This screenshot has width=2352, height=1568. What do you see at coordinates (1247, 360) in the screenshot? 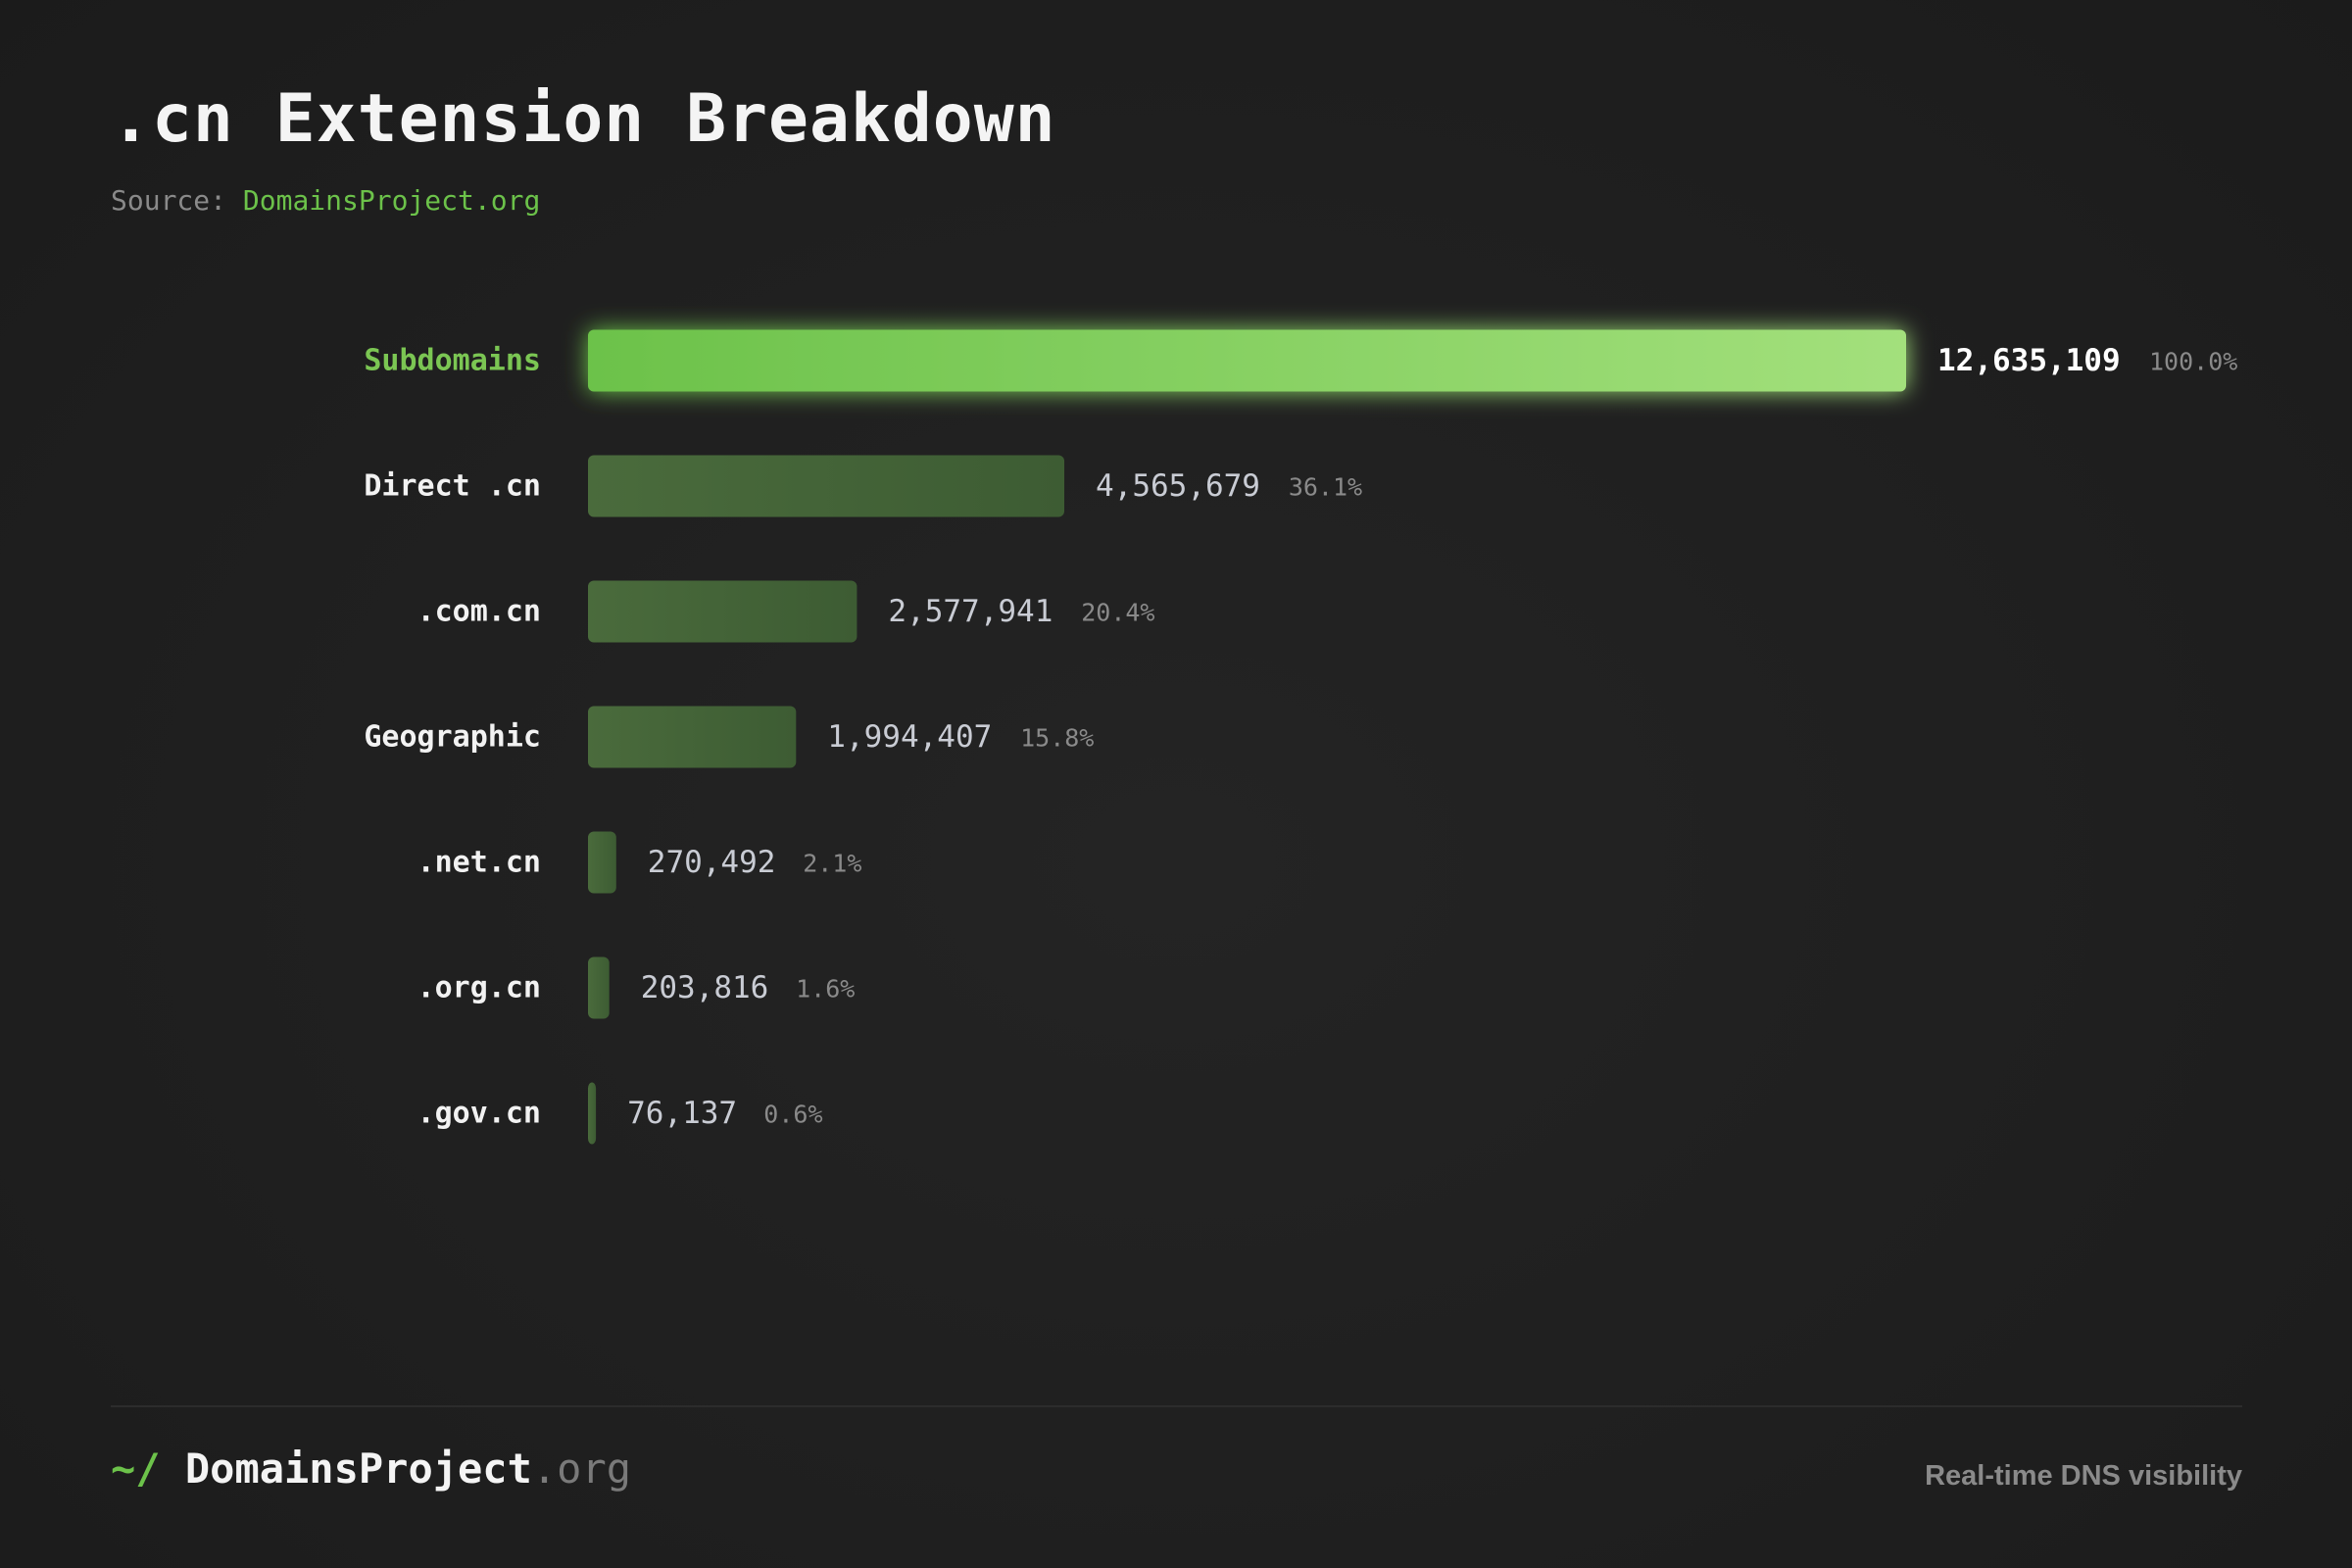
I see `bar-subdomains` at bounding box center [1247, 360].